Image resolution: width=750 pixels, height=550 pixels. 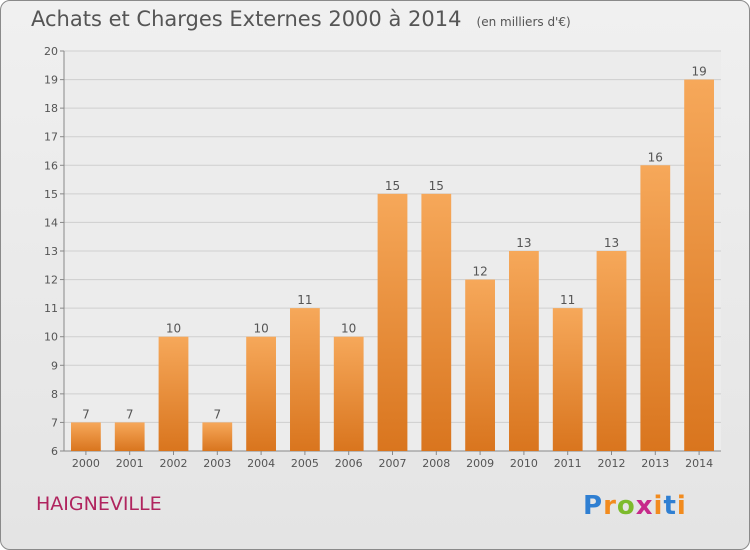 I want to click on x-tick-label: 2013, so click(x=655, y=463).